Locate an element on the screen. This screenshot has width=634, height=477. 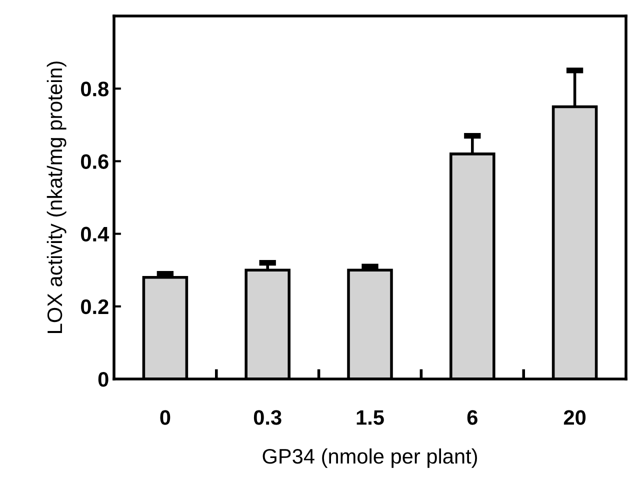
x-tick-label: 6 is located at coordinates (472, 417).